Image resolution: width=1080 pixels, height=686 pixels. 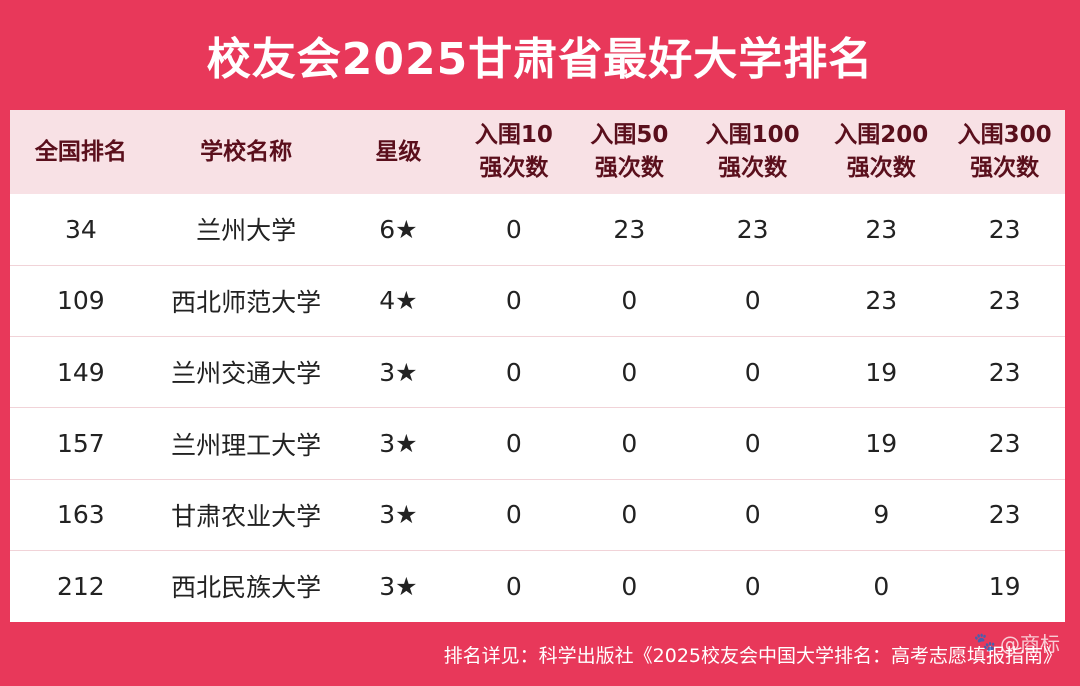 I want to click on footer-bar: 排名详见：科学出版社《2025校友会中国大学排名：高考志愿填报指南》, so click(x=540, y=654).